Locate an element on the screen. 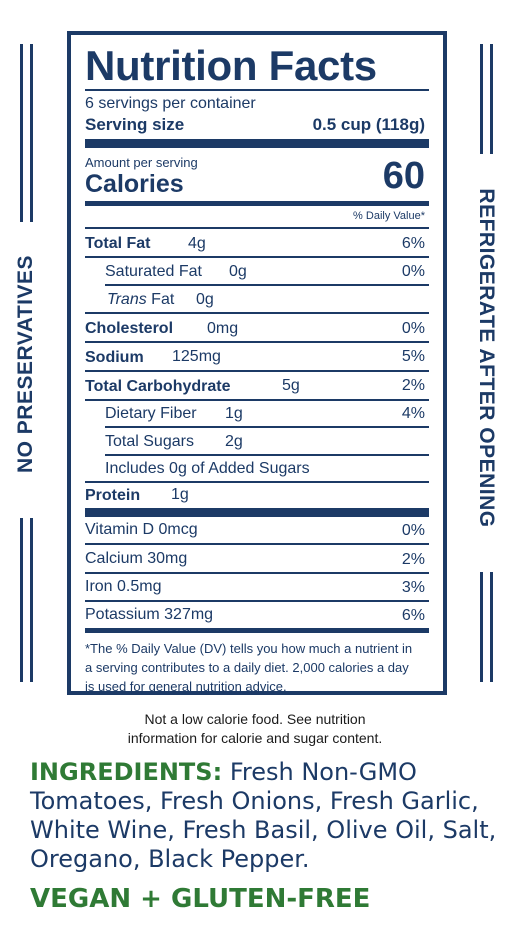 This screenshot has height=944, width=510. calories-value: 60 is located at coordinates (403, 176).